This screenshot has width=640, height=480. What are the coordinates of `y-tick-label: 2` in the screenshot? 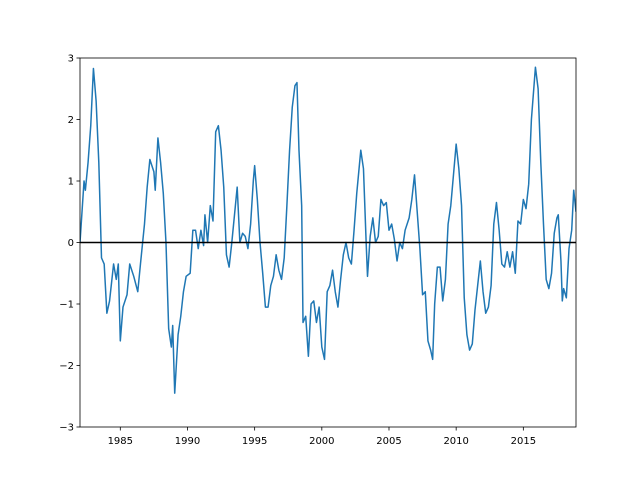 It's located at (71, 120).